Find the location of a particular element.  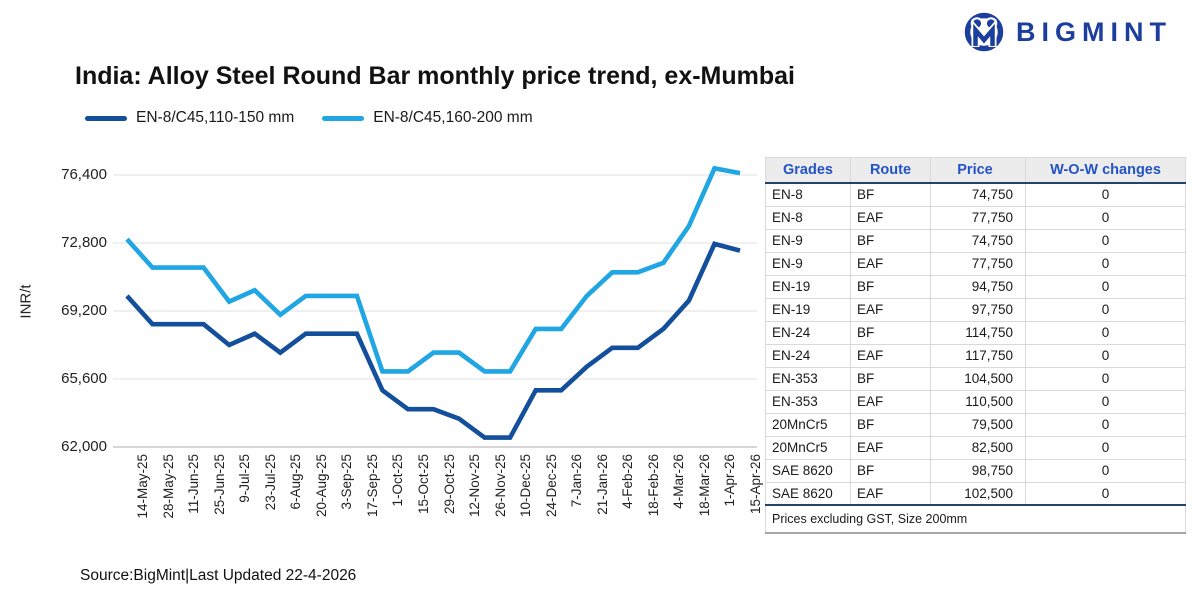

table-row: EN-353 EAF 110,500 0 is located at coordinates (975, 402).